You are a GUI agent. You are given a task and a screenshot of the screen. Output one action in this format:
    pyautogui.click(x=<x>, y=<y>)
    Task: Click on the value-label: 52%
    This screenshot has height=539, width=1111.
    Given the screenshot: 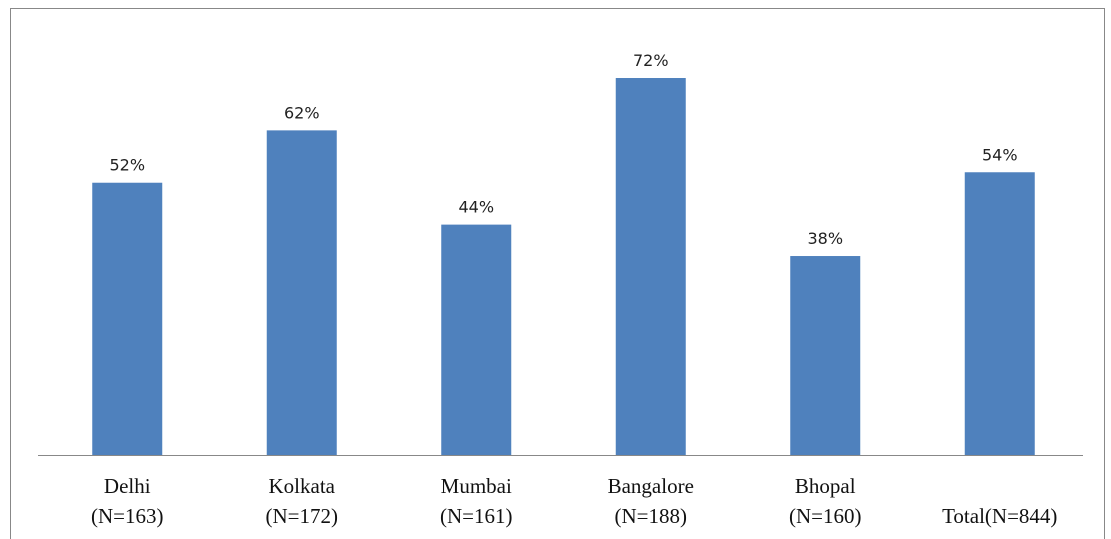 What is the action you would take?
    pyautogui.click(x=127, y=165)
    